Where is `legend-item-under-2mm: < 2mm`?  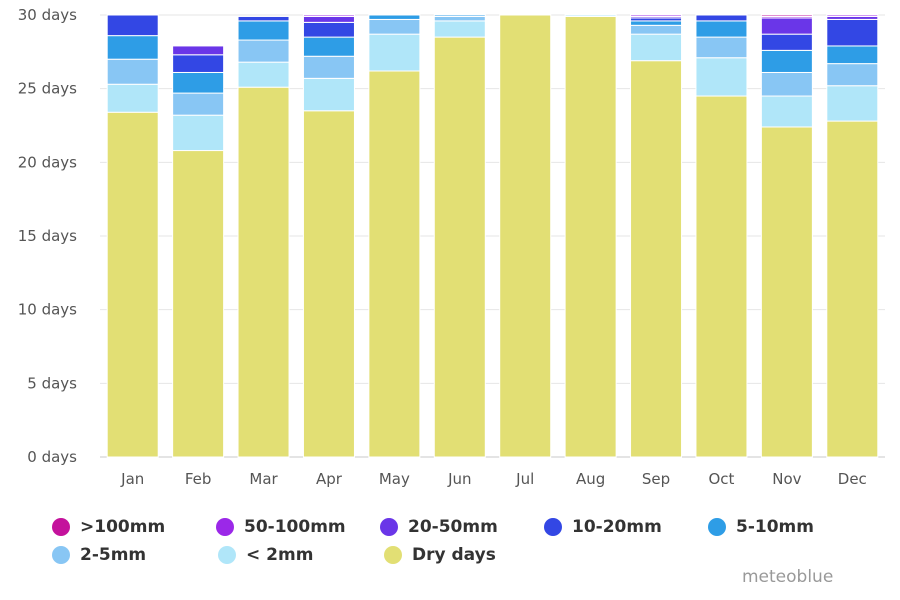
legend-item-under-2mm: < 2mm is located at coordinates (301, 555).